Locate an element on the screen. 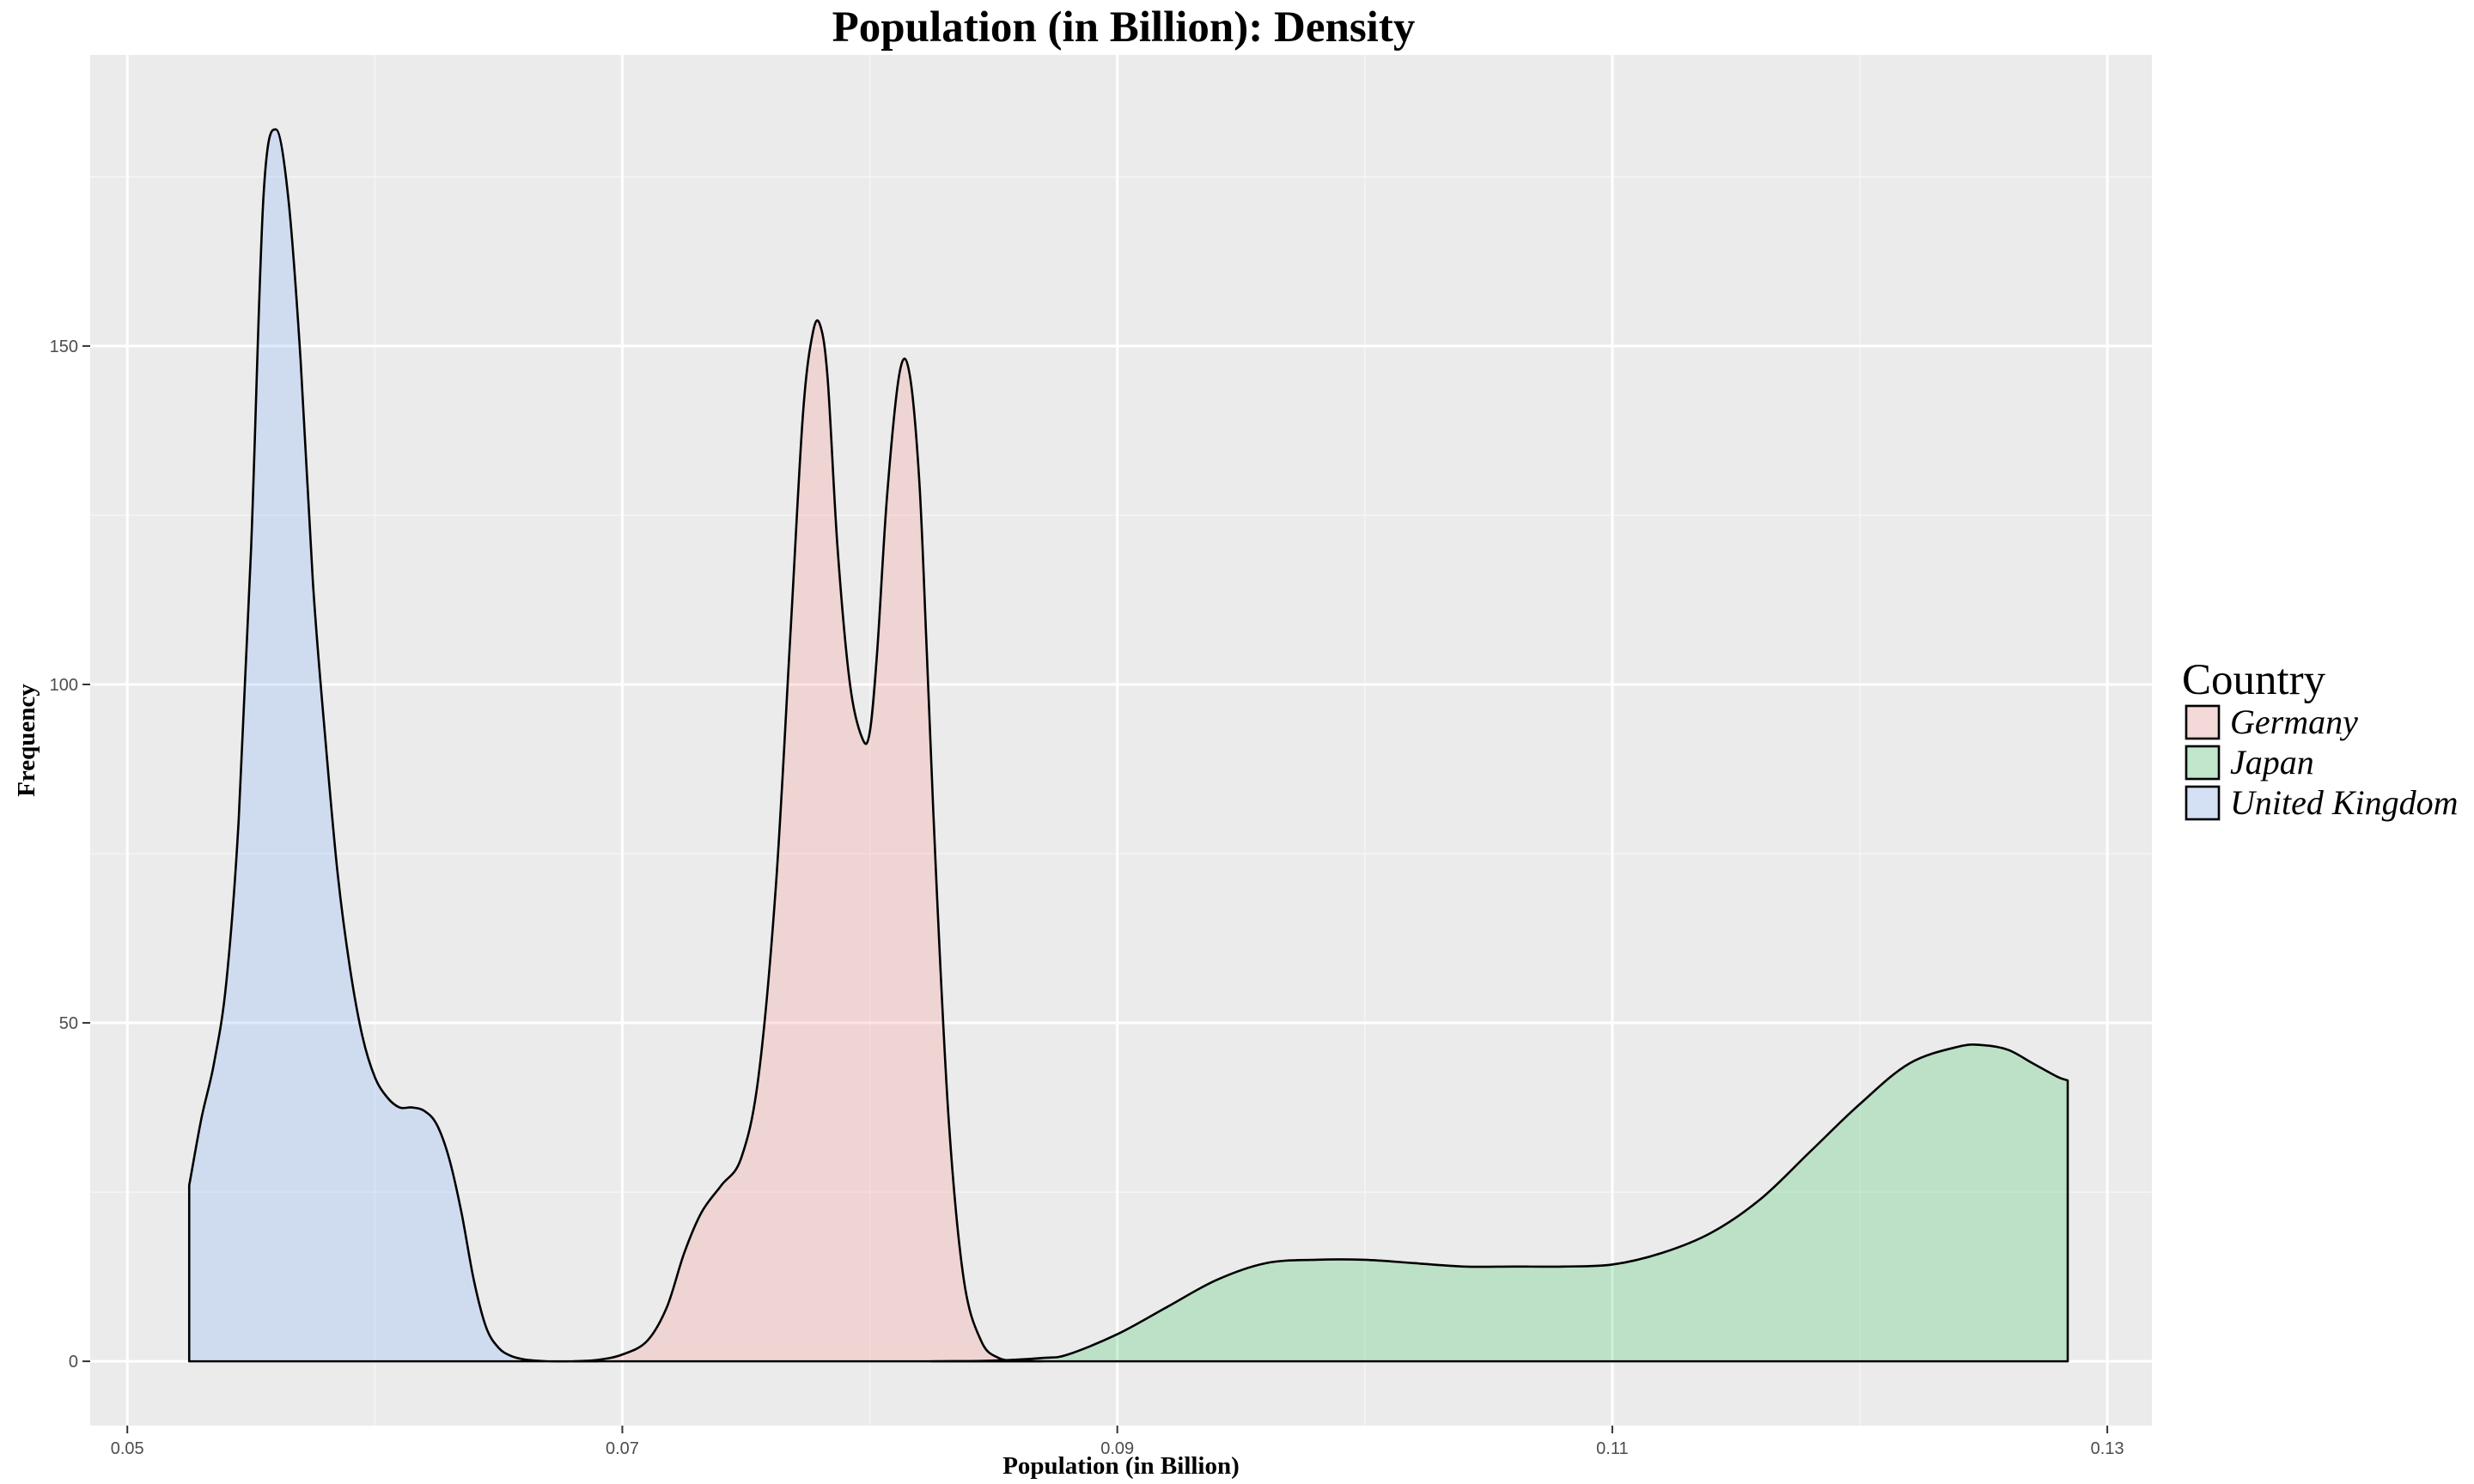  chart-title: Population (in Billion): Density is located at coordinates (1124, 27).